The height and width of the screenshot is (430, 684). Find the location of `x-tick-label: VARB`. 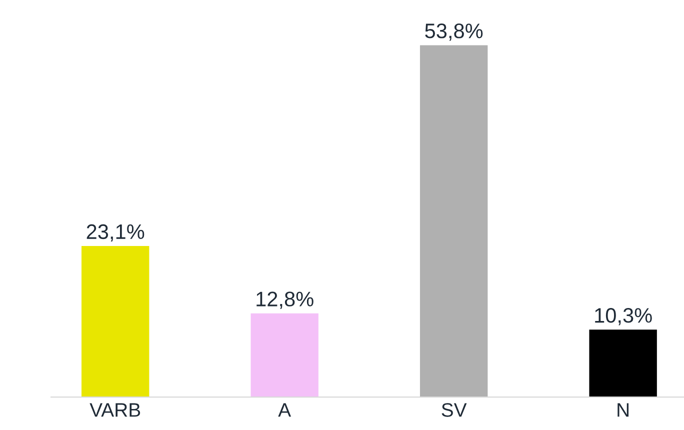

x-tick-label: VARB is located at coordinates (115, 410).